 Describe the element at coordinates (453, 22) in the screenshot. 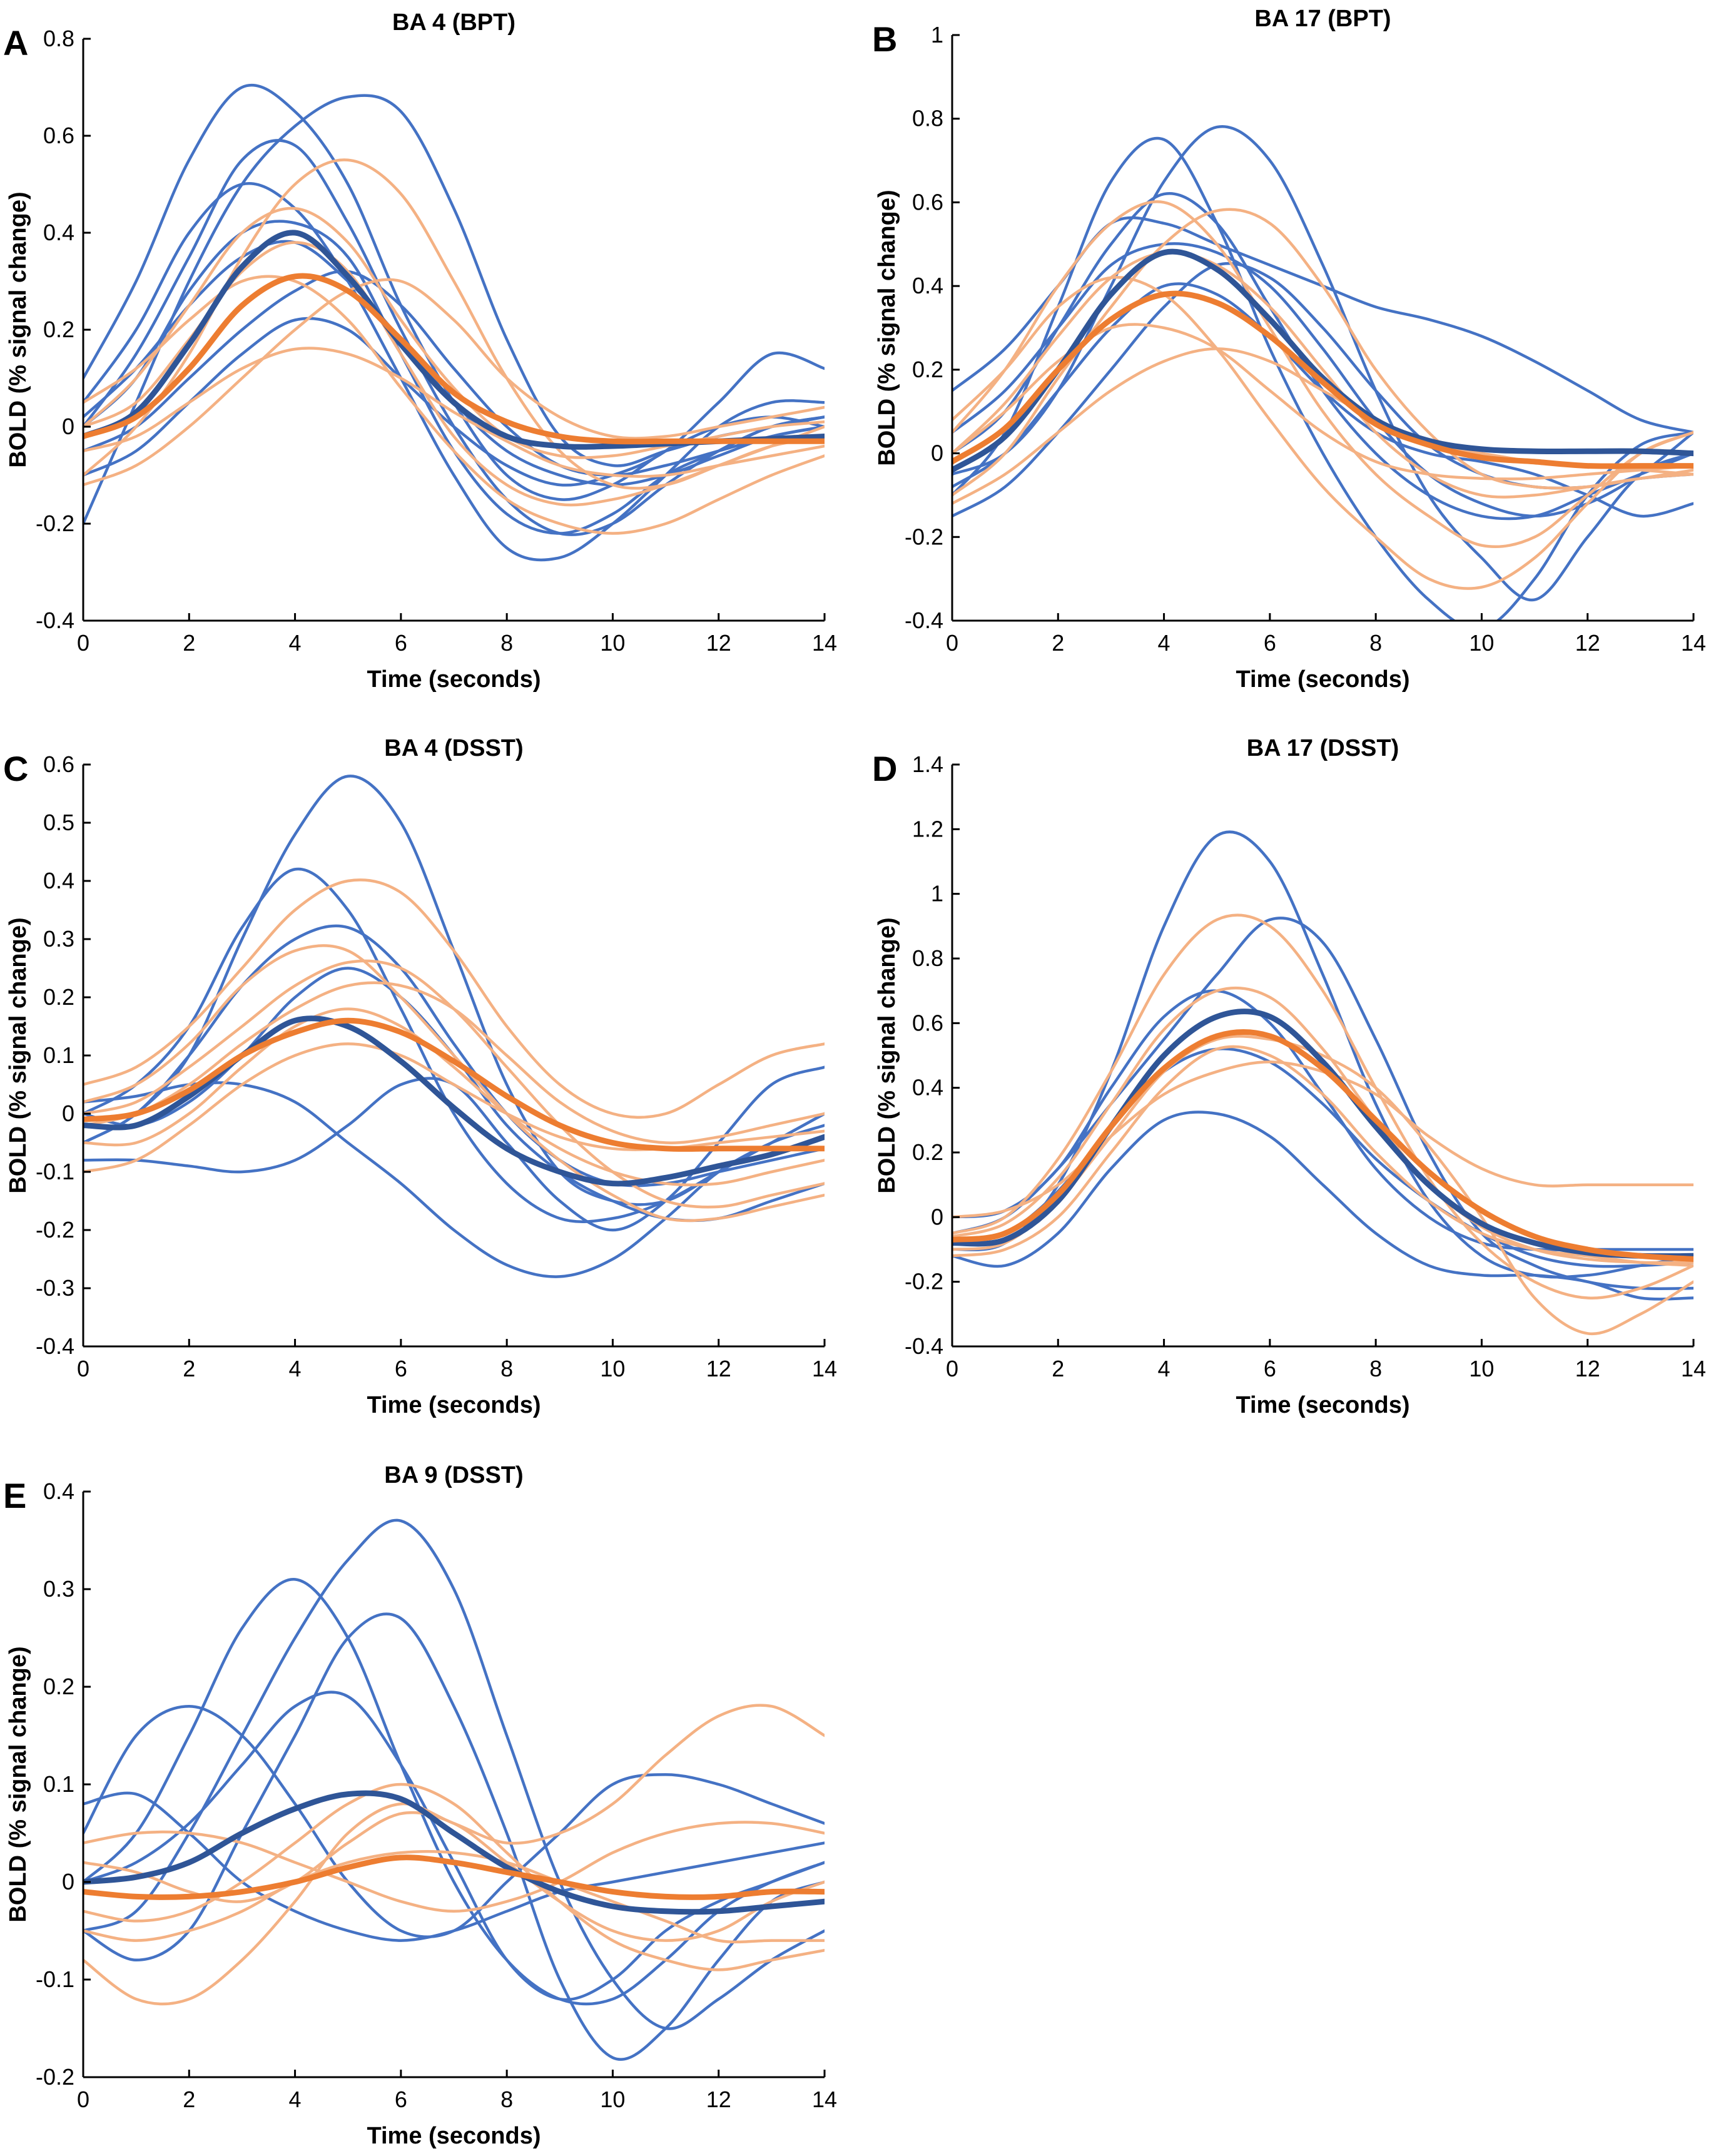

I see `panel-title: BA 4 (BPT)` at that location.